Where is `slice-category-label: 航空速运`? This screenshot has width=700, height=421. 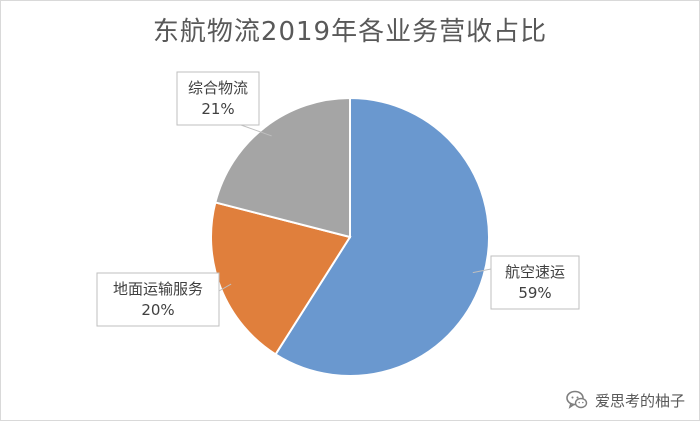 slice-category-label: 航空速运 is located at coordinates (535, 272).